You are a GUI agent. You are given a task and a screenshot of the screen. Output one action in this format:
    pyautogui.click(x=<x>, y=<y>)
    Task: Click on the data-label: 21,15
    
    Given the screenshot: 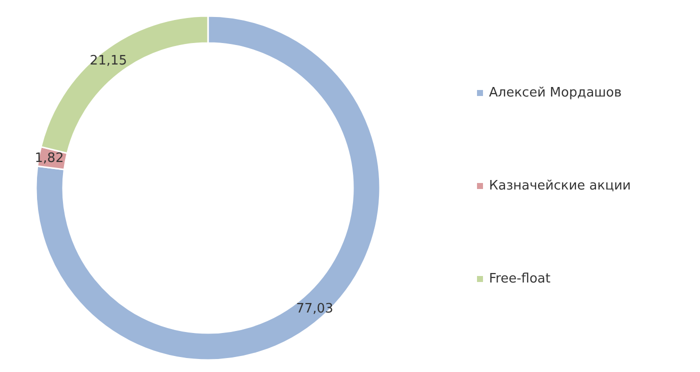 What is the action you would take?
    pyautogui.click(x=109, y=60)
    